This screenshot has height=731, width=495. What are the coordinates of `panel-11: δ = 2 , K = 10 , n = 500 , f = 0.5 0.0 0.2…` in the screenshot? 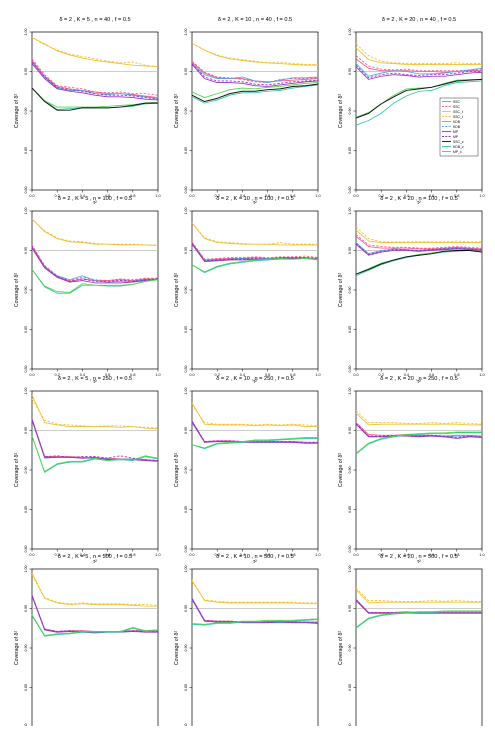 It's located at (246, 642).